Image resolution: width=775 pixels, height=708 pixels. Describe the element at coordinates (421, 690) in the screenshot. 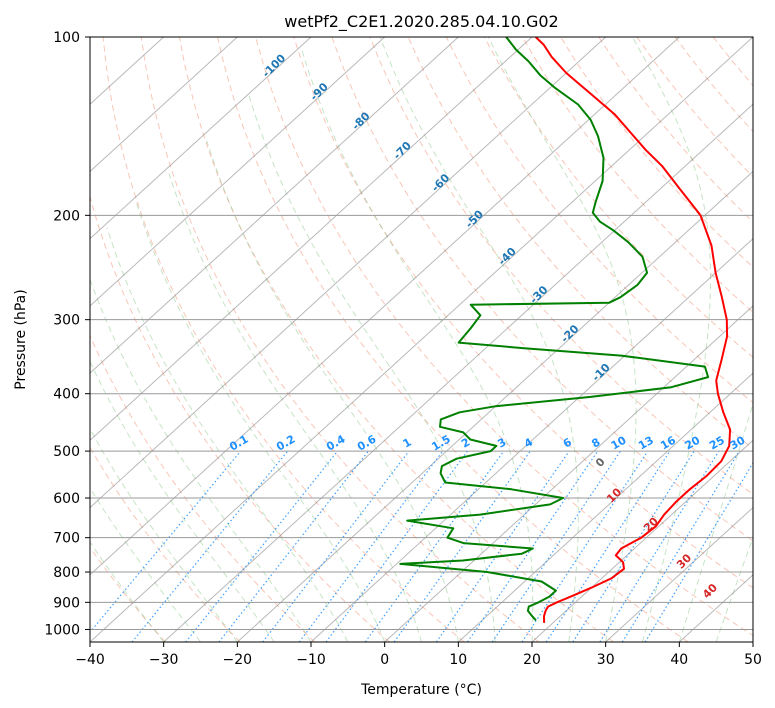

I see `x-axis-label: Temperature (°C)` at that location.